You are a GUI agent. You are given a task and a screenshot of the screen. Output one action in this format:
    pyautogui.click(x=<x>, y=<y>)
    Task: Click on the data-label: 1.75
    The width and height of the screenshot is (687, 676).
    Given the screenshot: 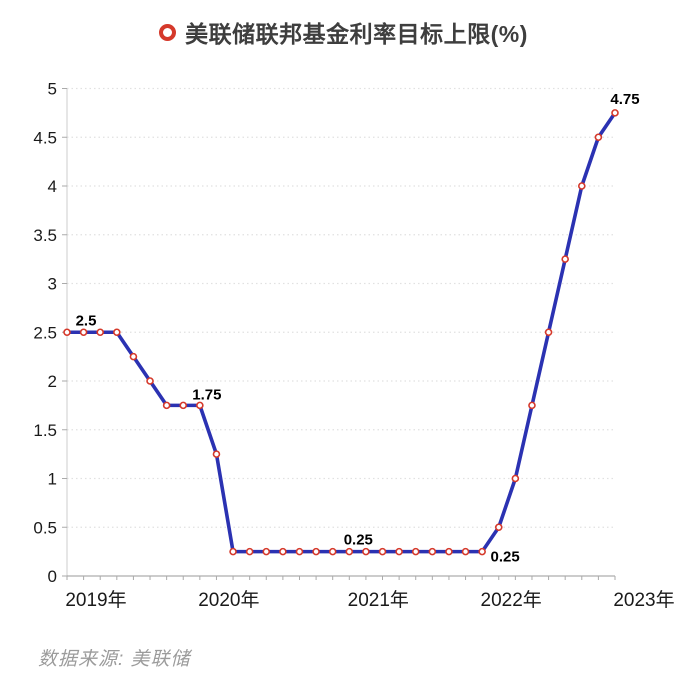 What is the action you would take?
    pyautogui.click(x=206, y=394)
    